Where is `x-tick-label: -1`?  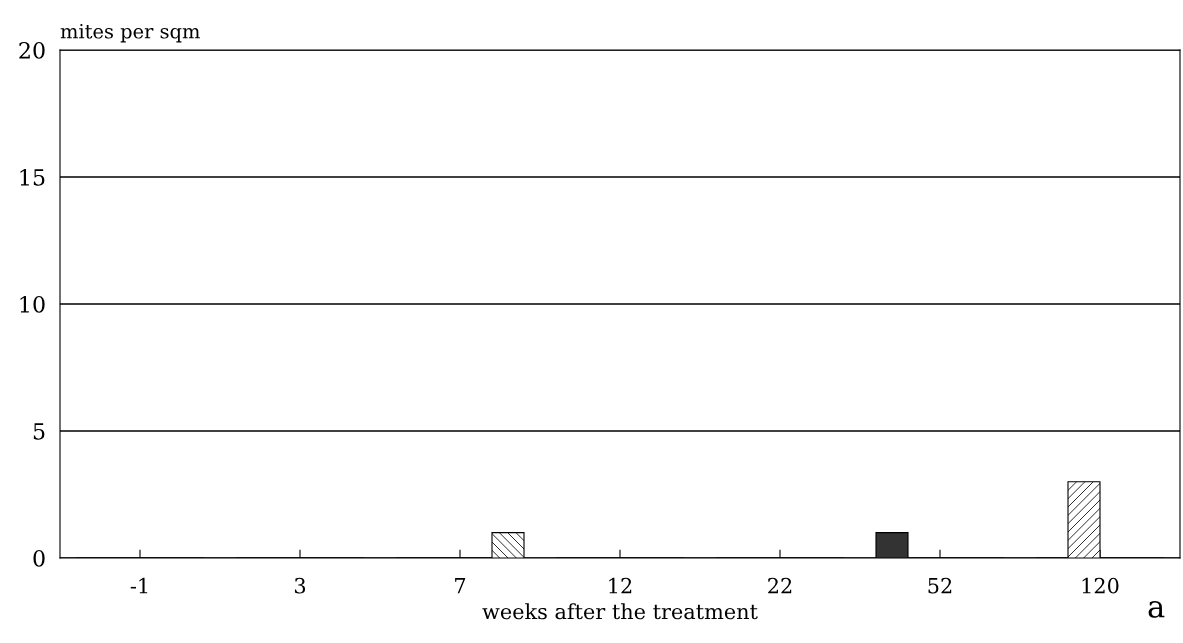 x-tick-label: -1 is located at coordinates (139, 585).